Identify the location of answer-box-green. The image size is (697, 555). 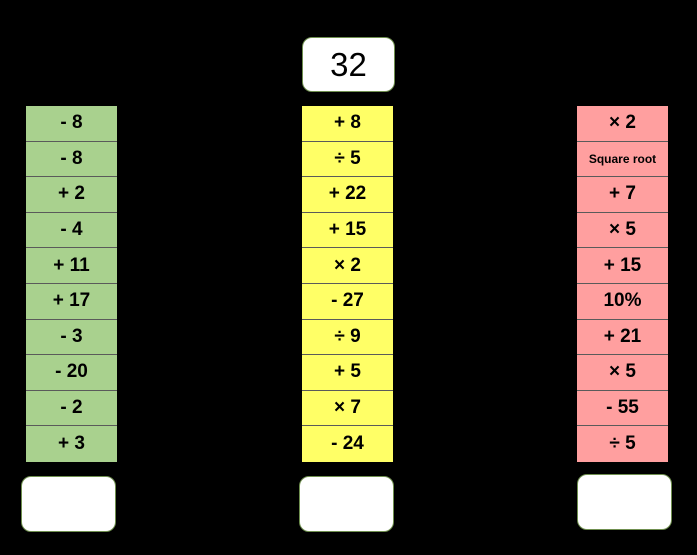
(68, 504).